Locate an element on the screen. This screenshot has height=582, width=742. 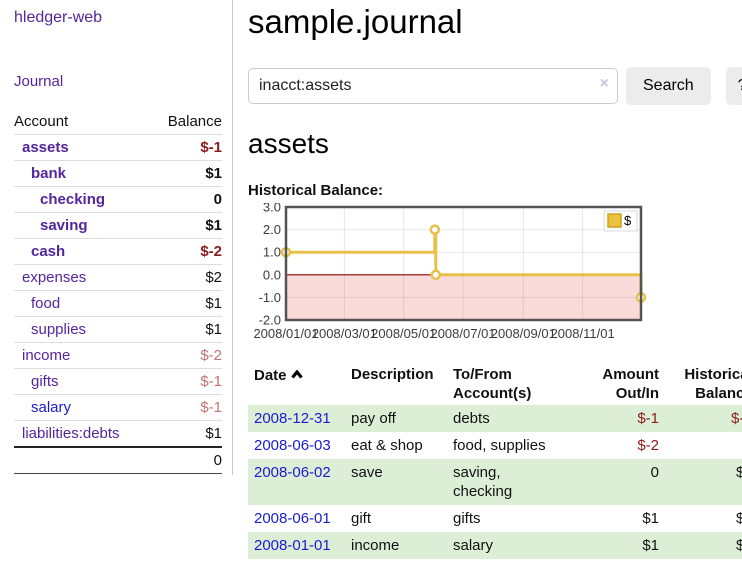
account-row: cash $-2 is located at coordinates (118, 251).